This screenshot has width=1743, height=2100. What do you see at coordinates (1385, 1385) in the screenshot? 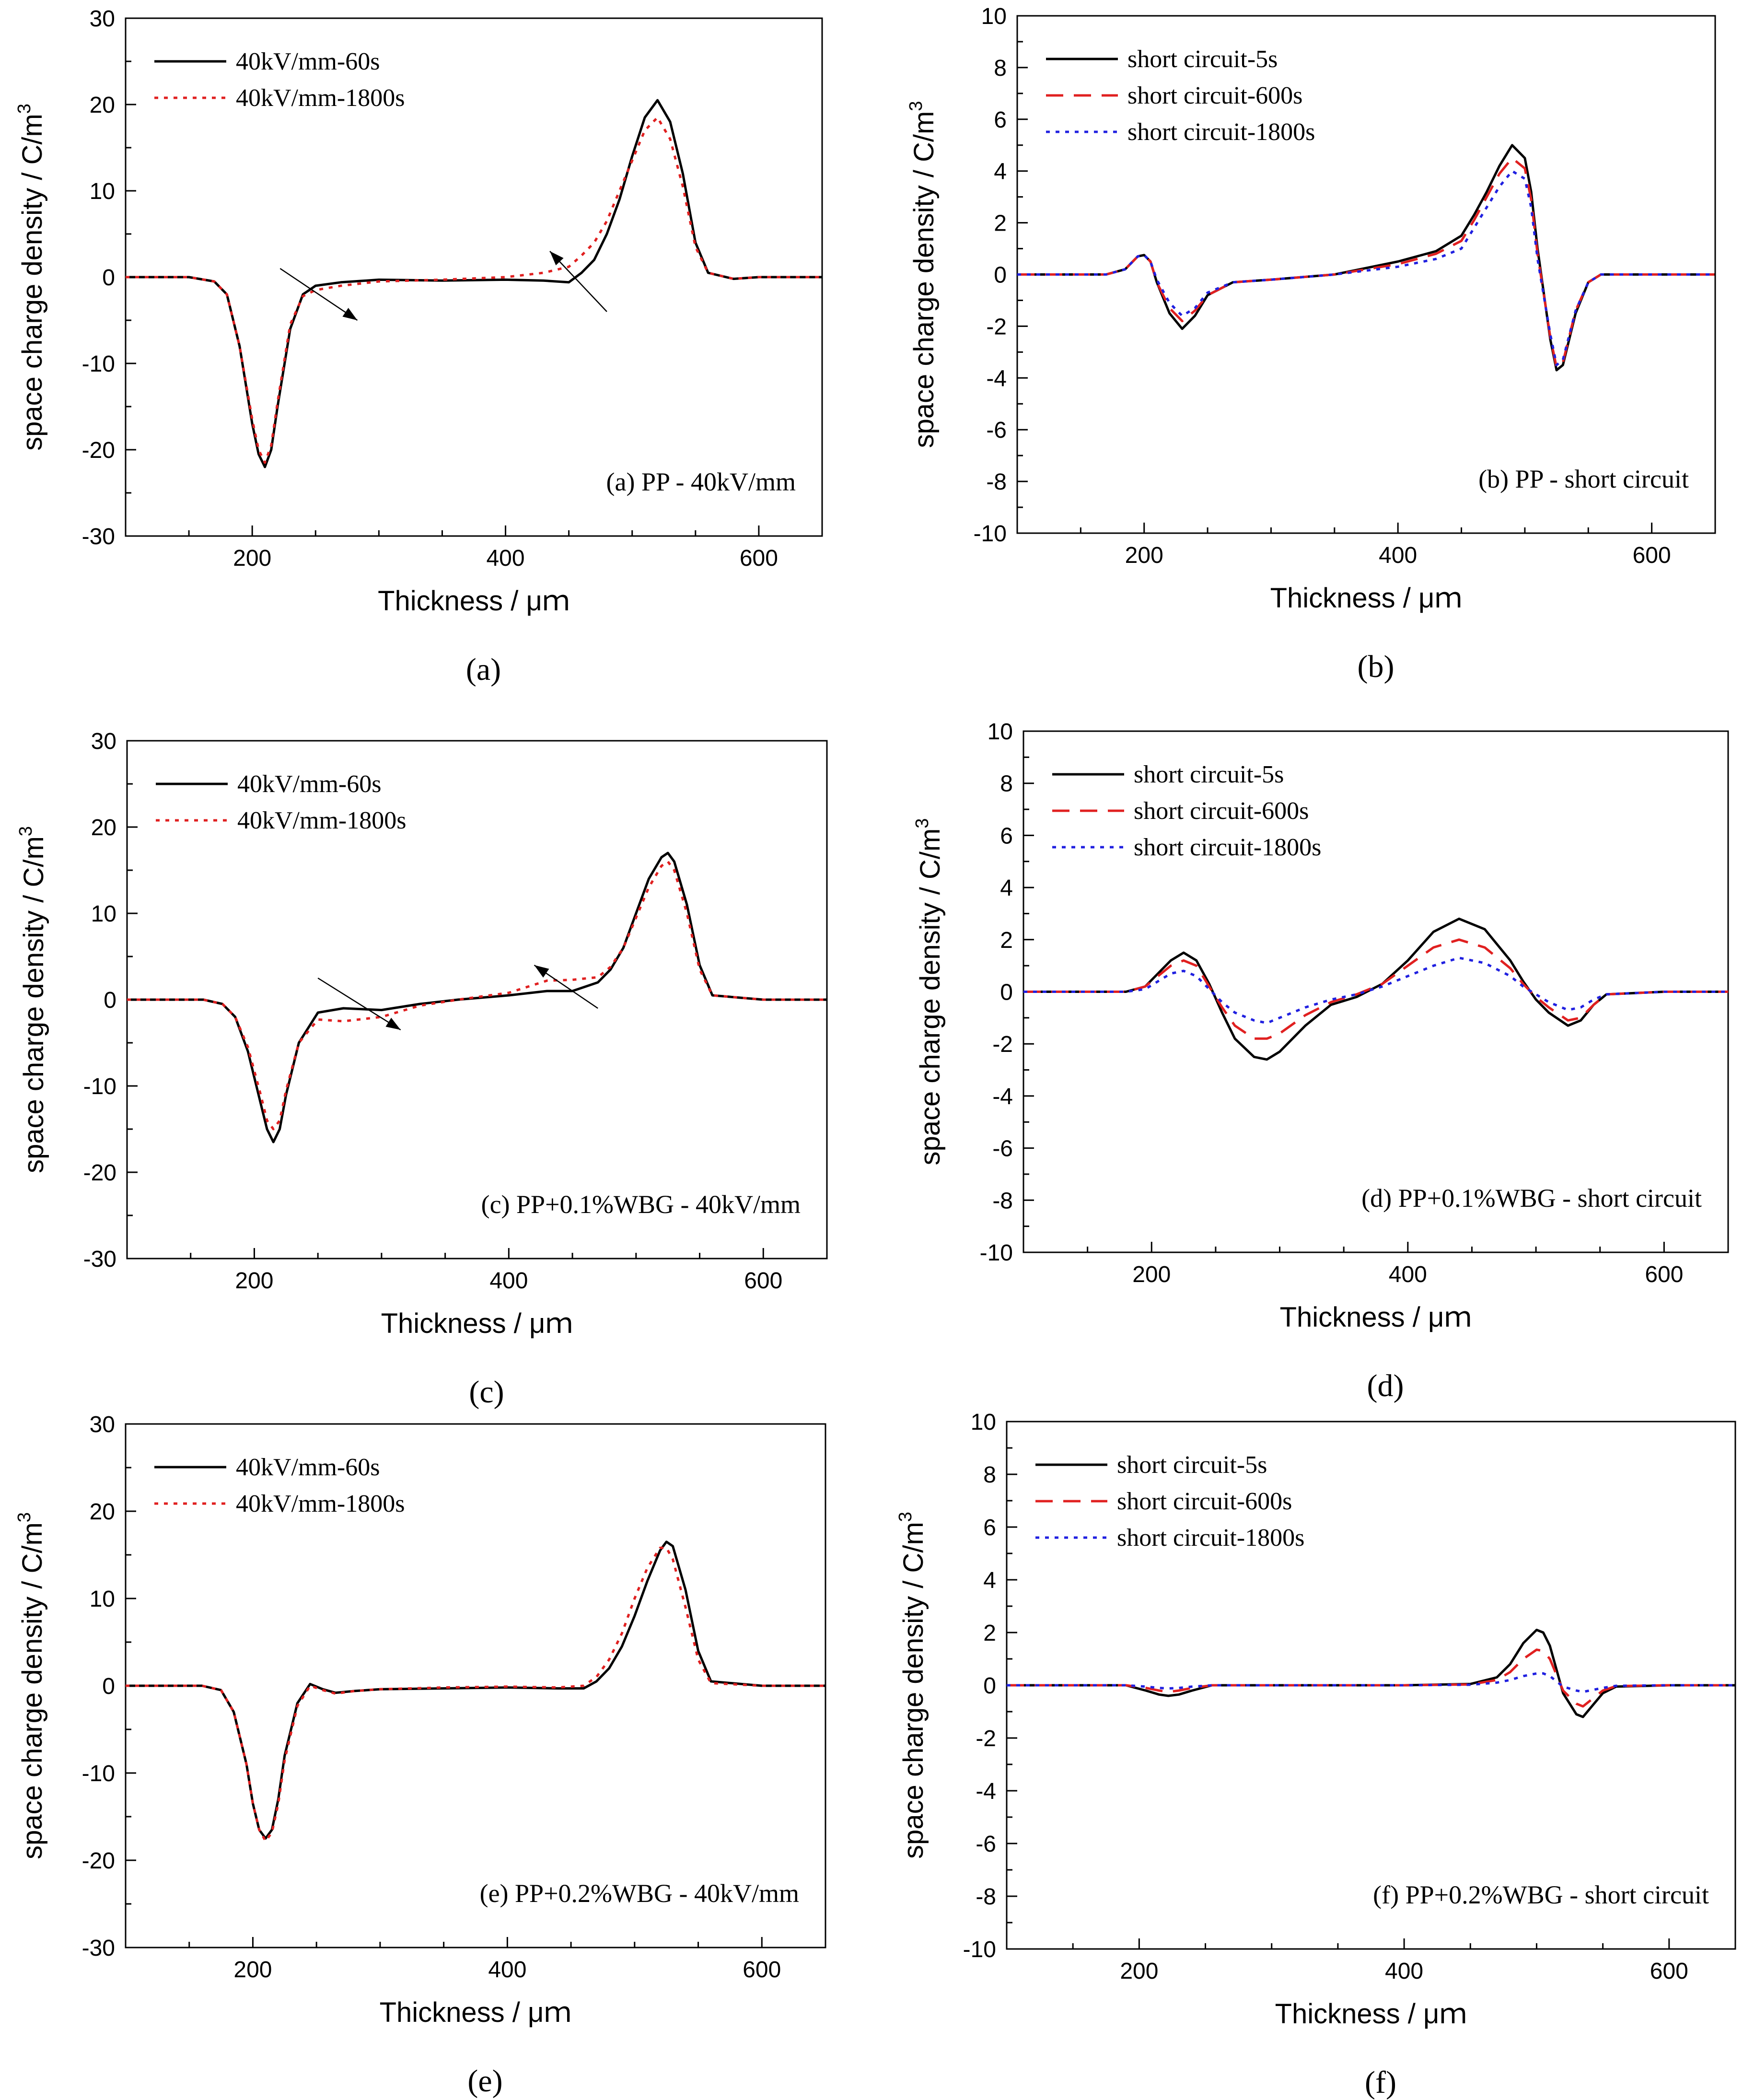
I see `panel-caption: (d)` at bounding box center [1385, 1385].